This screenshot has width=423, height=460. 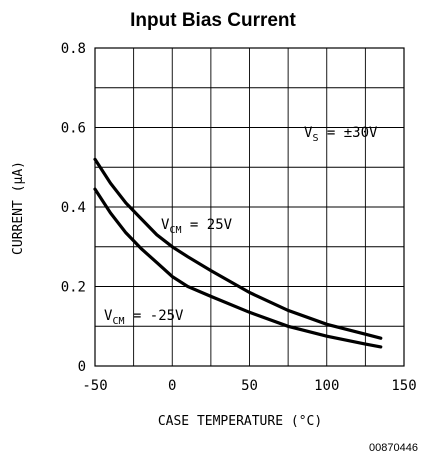 I want to click on x-tick-labels: -50 0 50 100 150, so click(x=249, y=386).